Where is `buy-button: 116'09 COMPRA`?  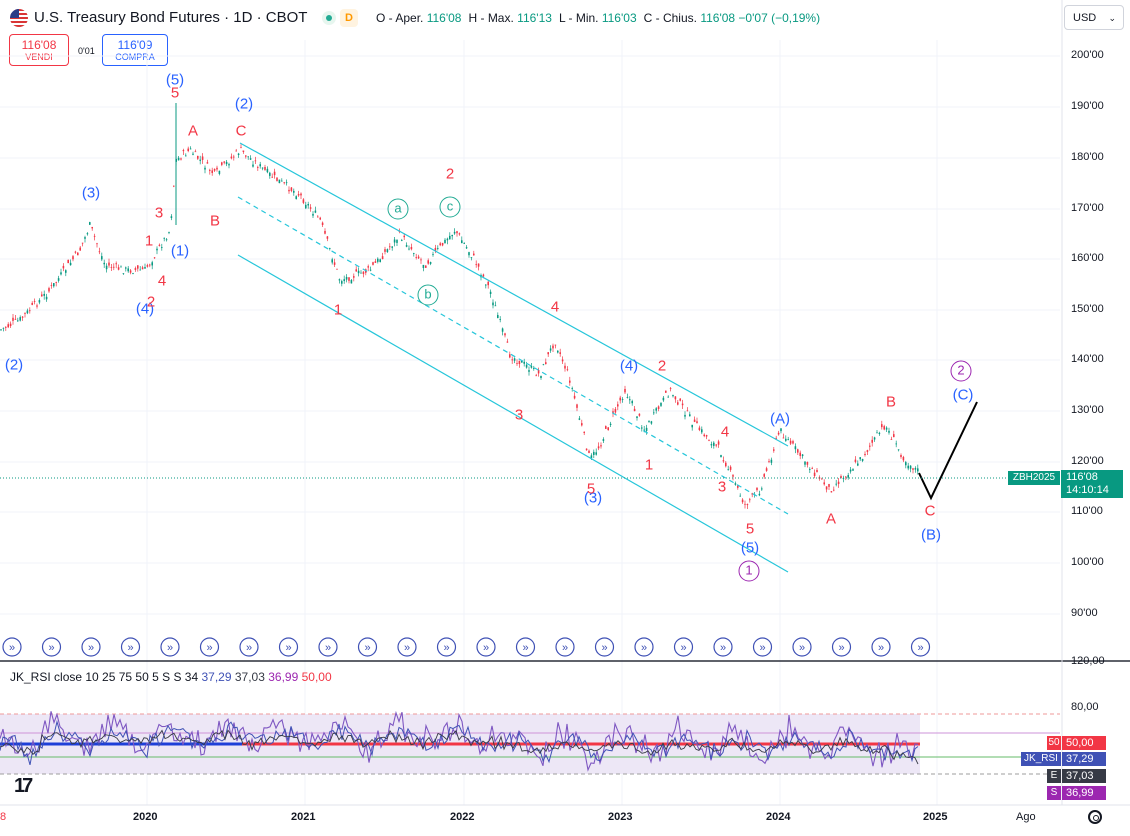
buy-button: 116'09 COMPRA is located at coordinates (135, 50).